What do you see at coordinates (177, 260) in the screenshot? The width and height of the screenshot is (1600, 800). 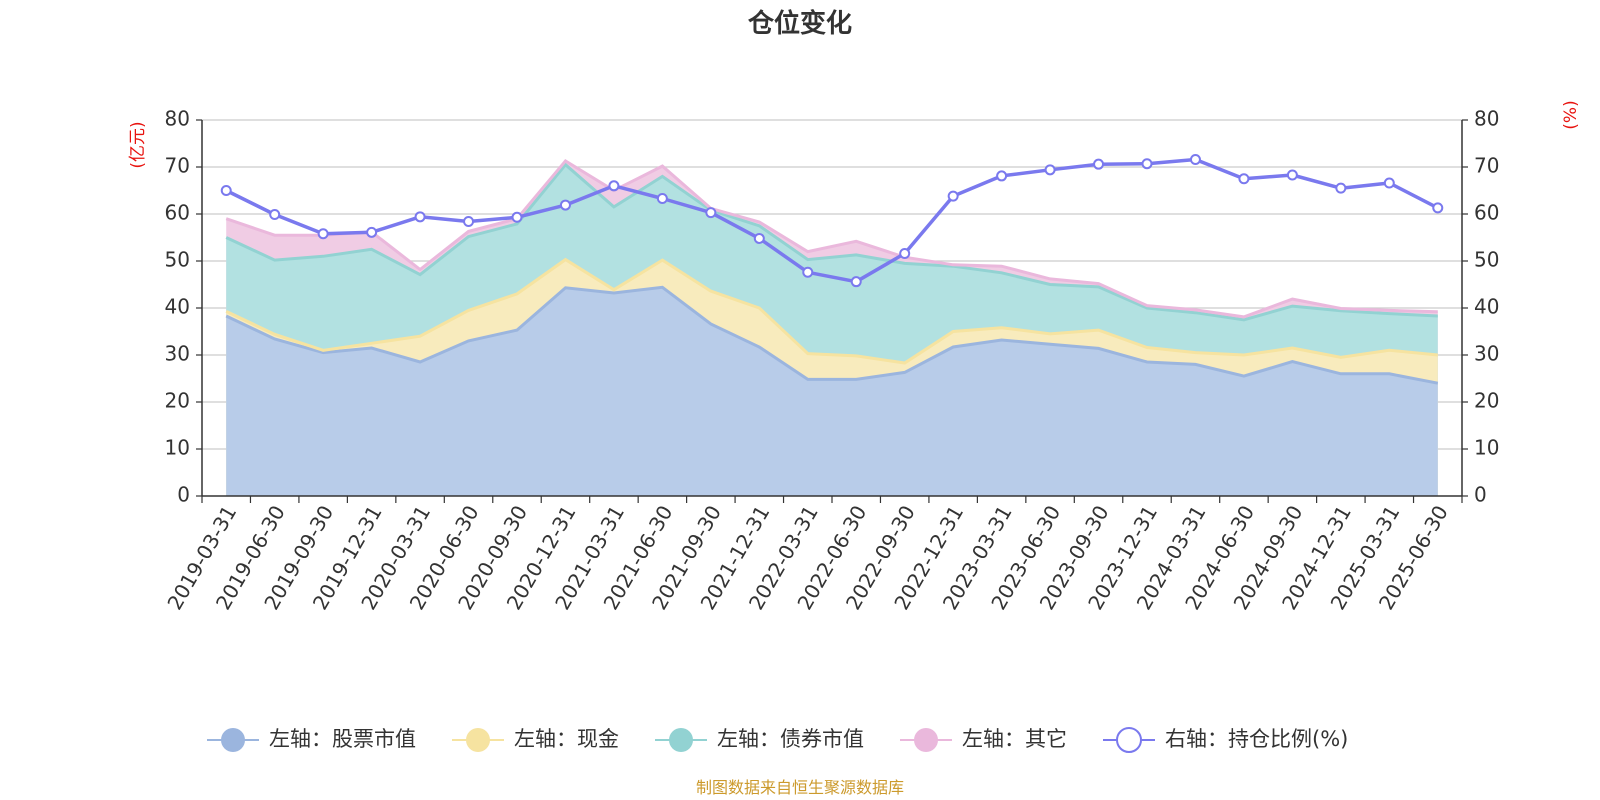 I see `left-y-tick-label: 50` at bounding box center [177, 260].